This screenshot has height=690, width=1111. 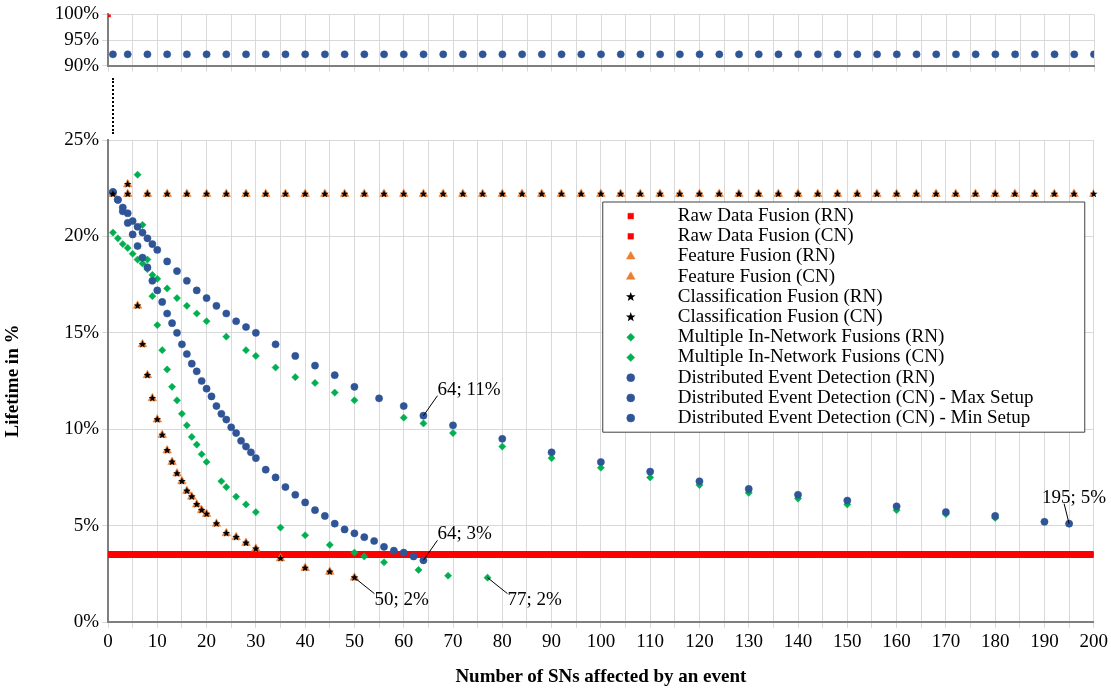 What do you see at coordinates (765, 215) in the screenshot?
I see `text: Raw Data Fusion (RN)` at bounding box center [765, 215].